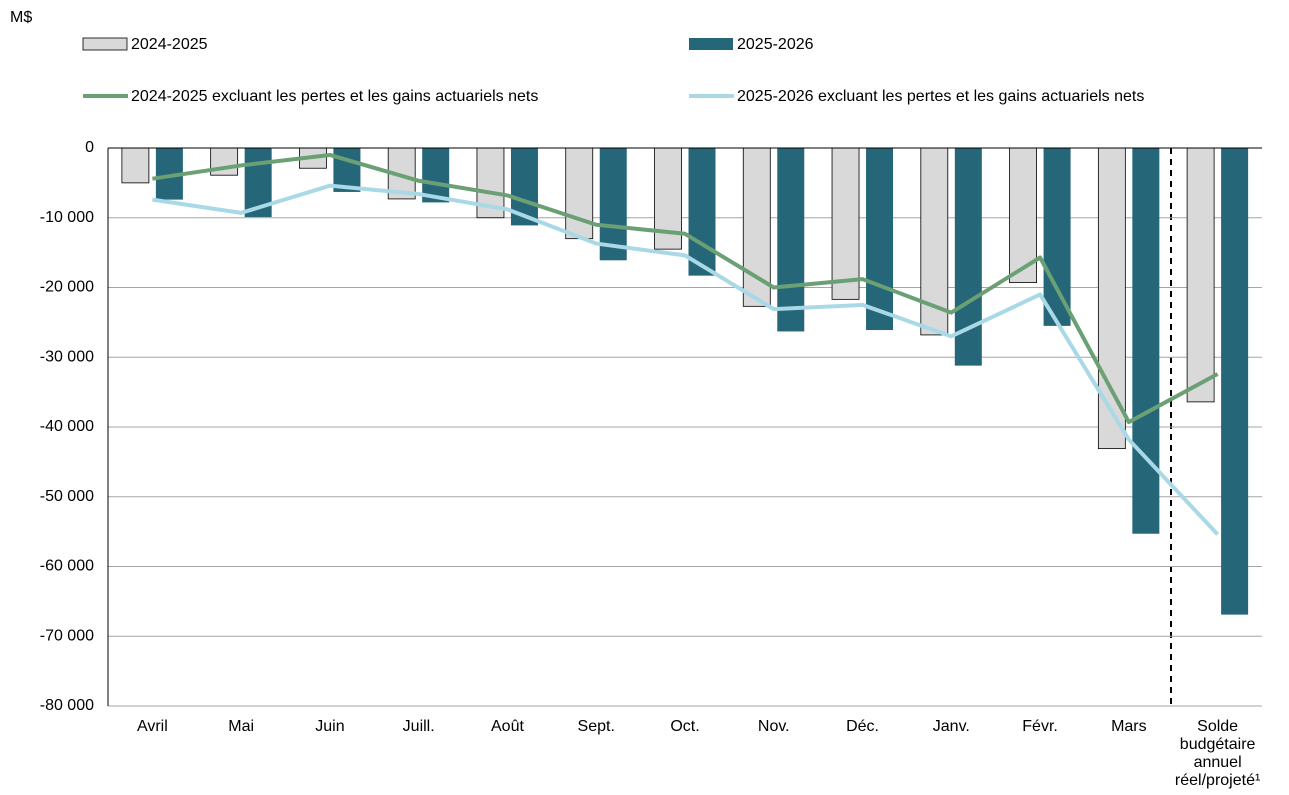  I want to click on x-tick-label: Août, so click(507, 726).